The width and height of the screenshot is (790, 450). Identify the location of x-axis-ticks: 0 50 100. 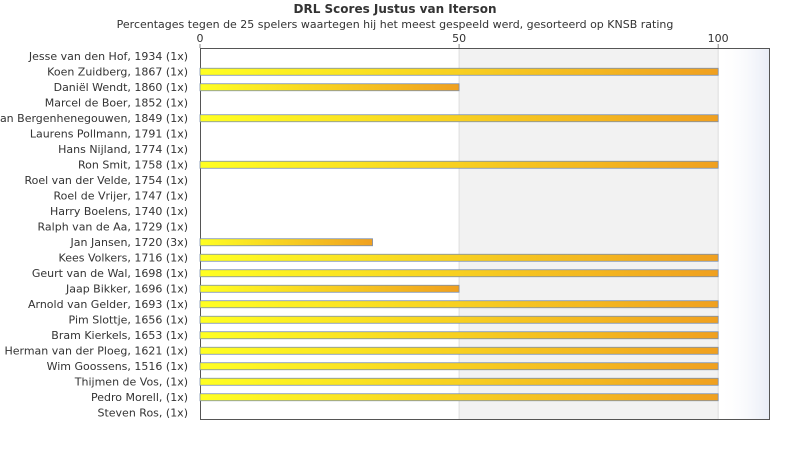
(463, 40).